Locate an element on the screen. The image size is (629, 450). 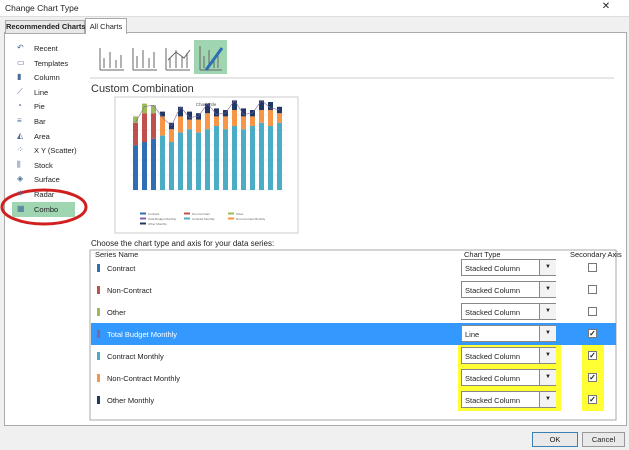
sidebar-item: Stock is located at coordinates (43, 165).